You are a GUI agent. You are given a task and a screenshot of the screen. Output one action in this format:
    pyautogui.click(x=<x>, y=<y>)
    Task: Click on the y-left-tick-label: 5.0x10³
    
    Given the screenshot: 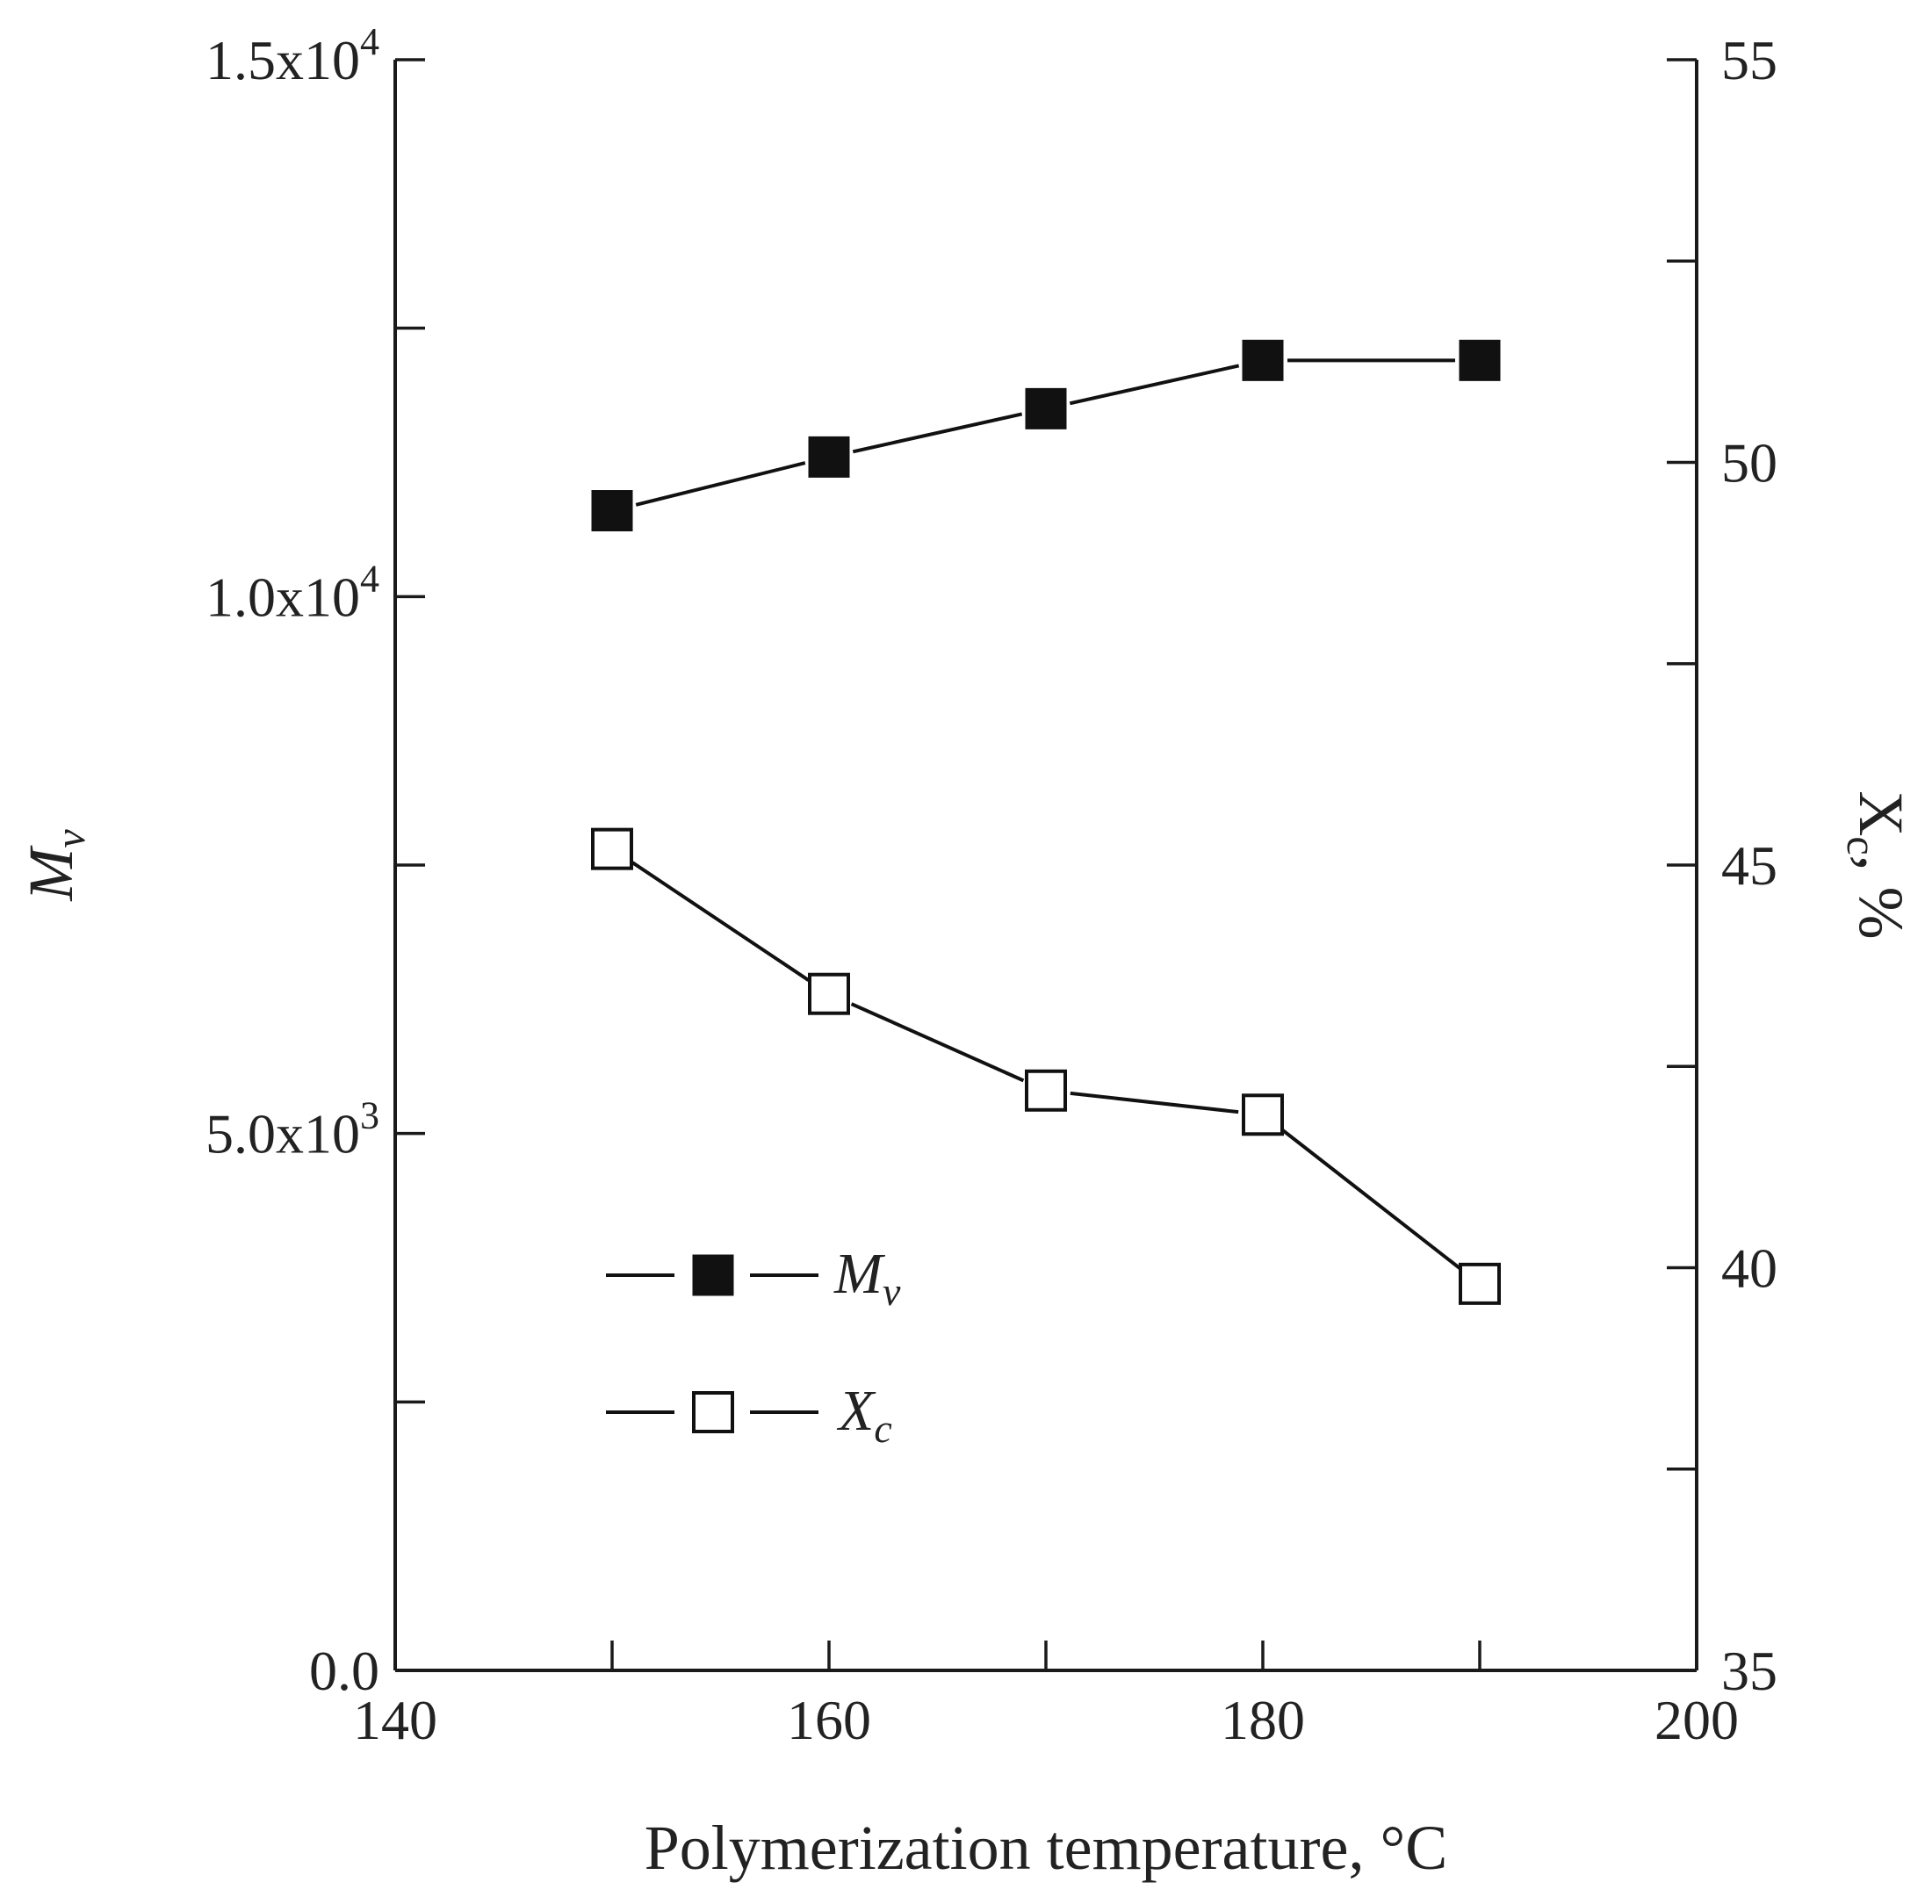 What is the action you would take?
    pyautogui.click(x=292, y=1129)
    